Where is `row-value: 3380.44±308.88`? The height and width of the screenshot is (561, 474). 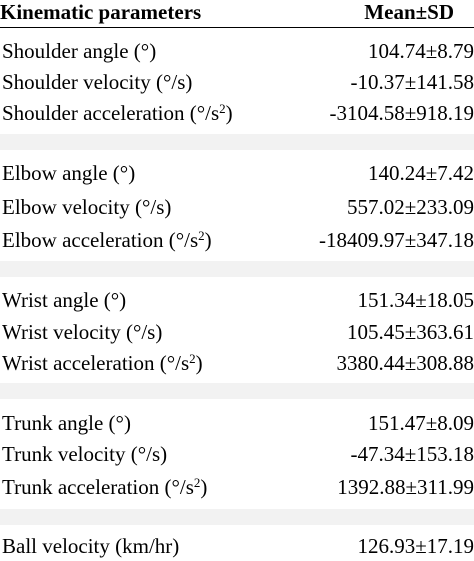
row-value: 3380.44±308.88 is located at coordinates (405, 363).